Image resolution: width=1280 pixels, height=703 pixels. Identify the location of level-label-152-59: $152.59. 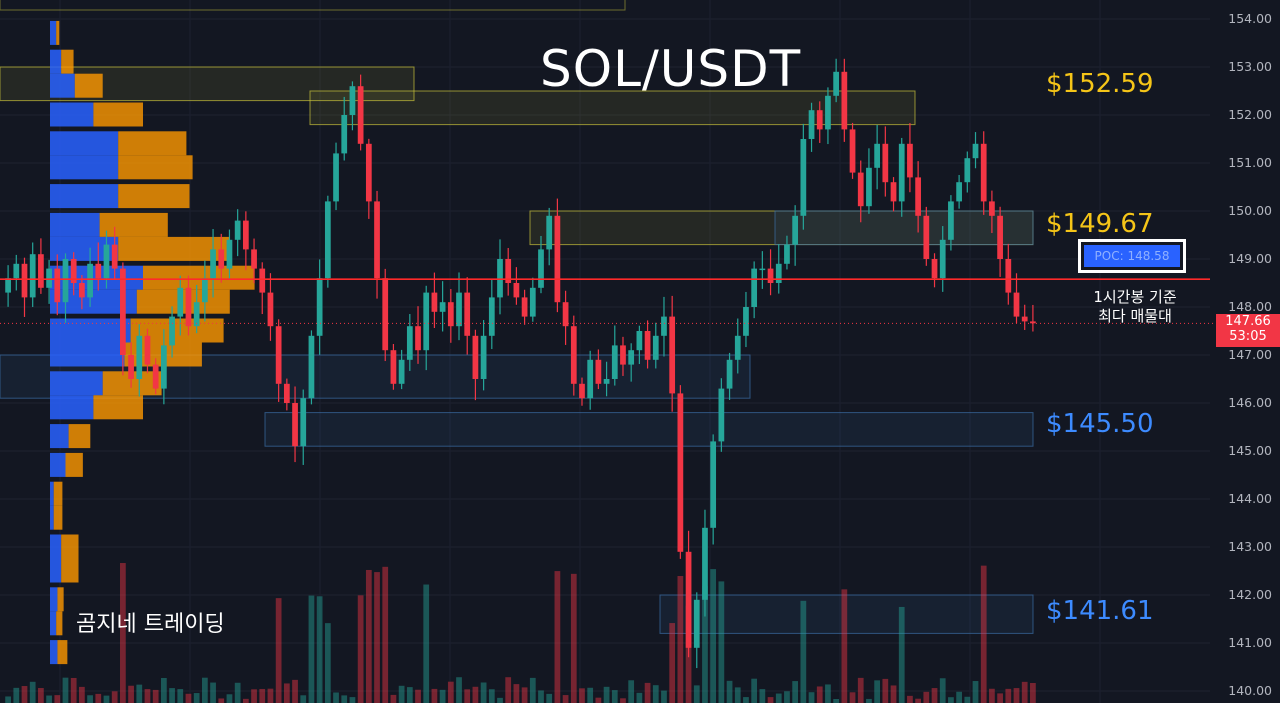
(1100, 83).